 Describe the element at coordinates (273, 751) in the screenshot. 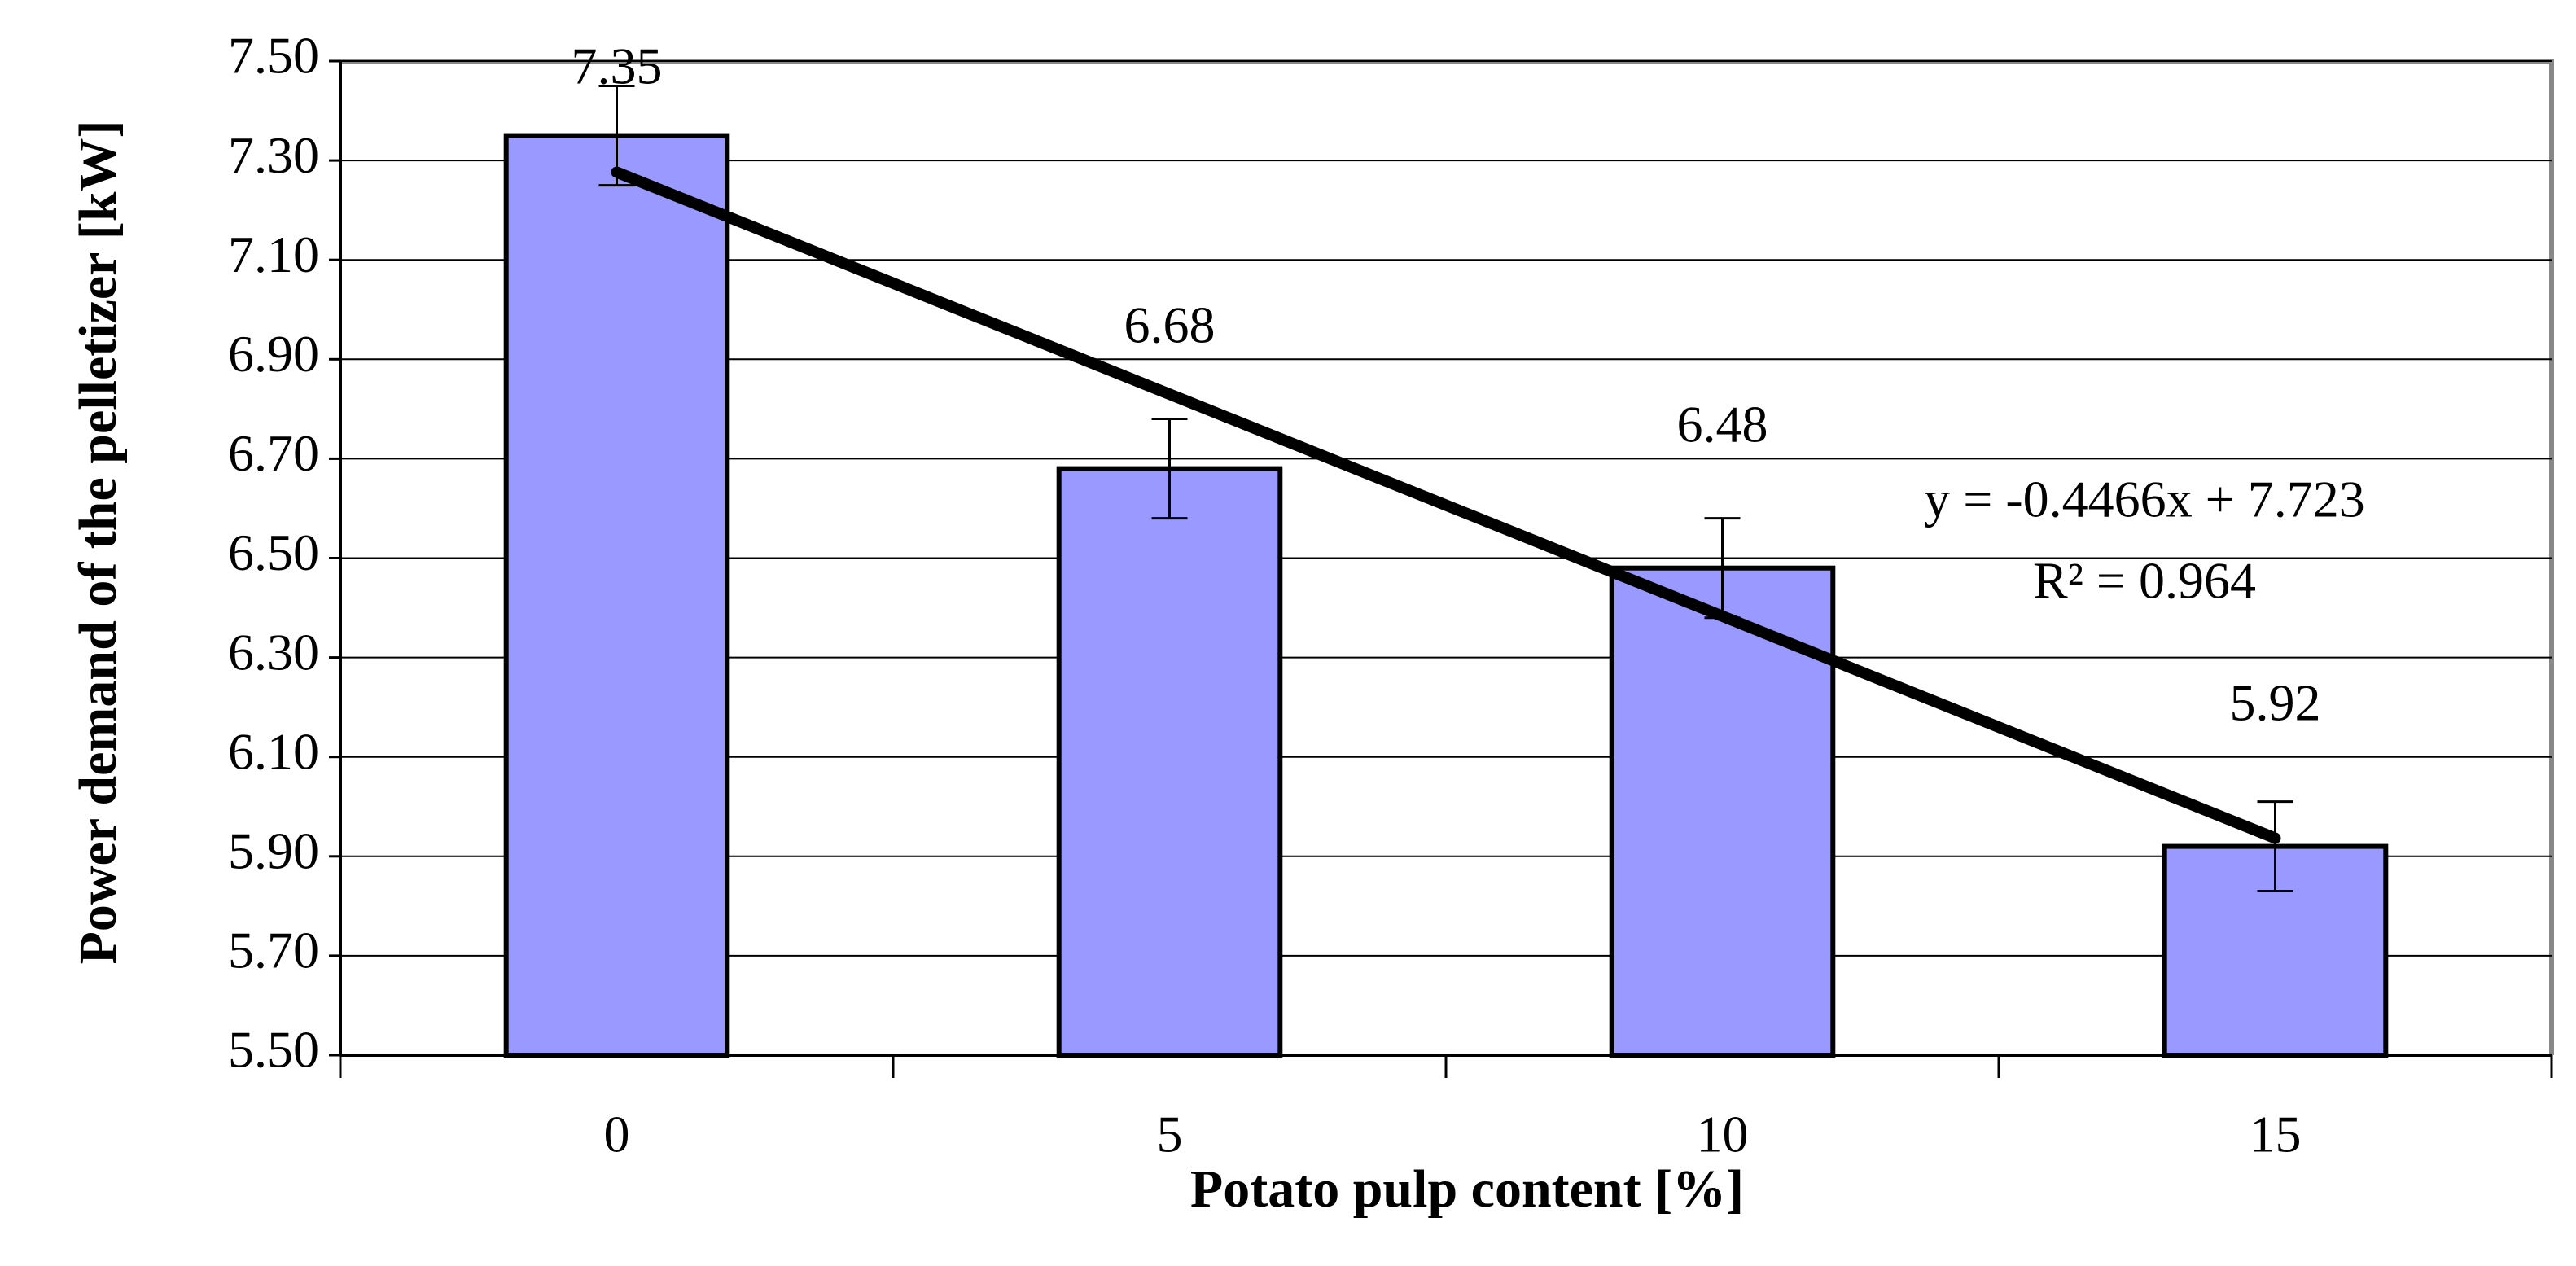

I see `y-tick-label: 6.10` at that location.